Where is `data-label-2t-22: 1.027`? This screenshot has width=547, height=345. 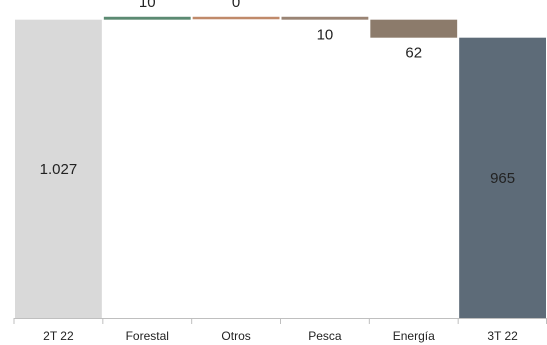 data-label-2t-22: 1.027 is located at coordinates (59, 169).